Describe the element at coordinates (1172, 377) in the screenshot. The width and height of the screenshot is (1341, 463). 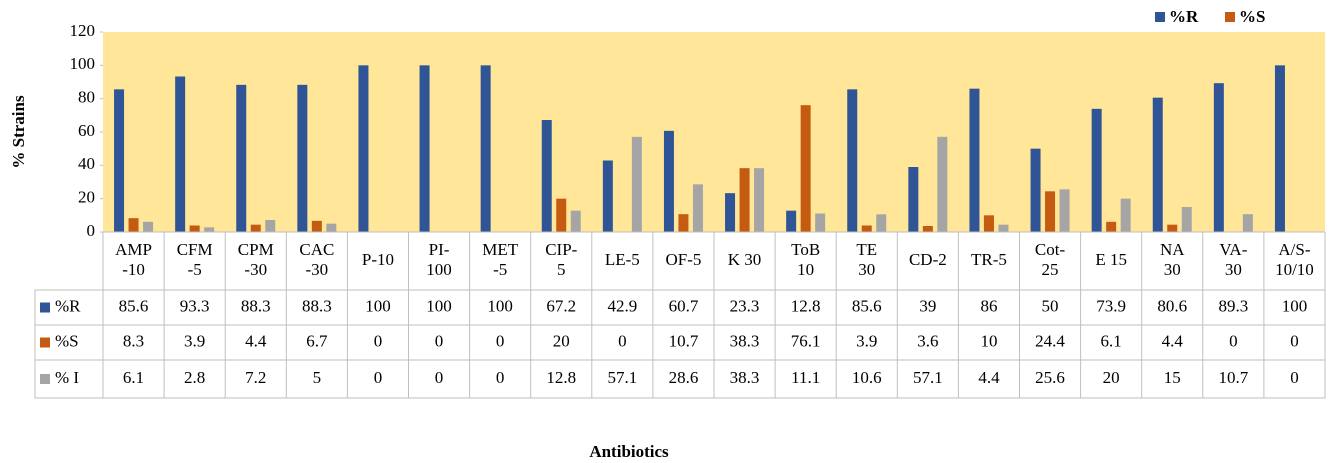
I see `table-value: 15` at that location.